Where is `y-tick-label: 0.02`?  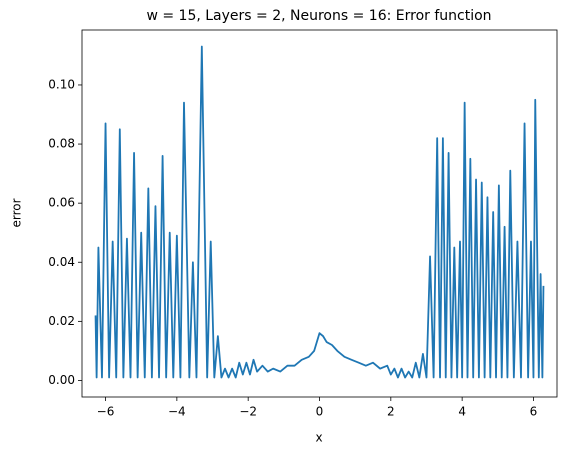
y-tick-label: 0.02 is located at coordinates (61, 321).